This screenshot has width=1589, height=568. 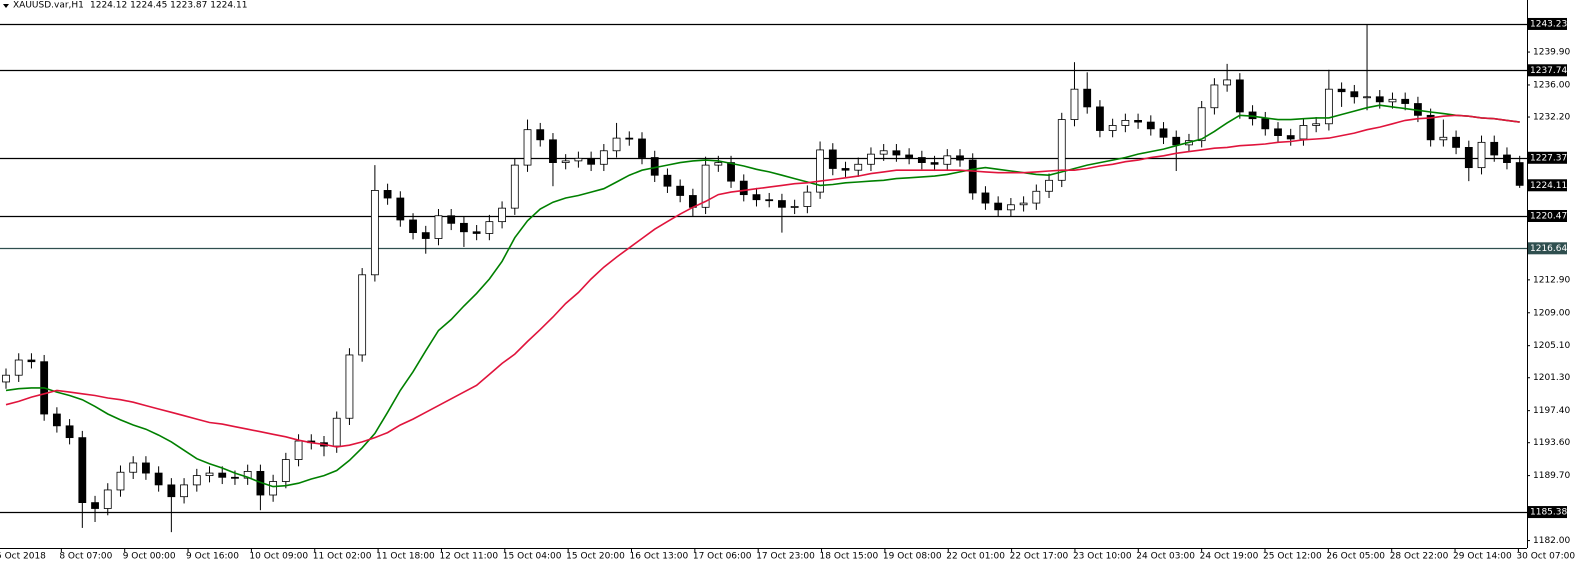 What do you see at coordinates (1039, 557) in the screenshot?
I see `x-tick-label: 22 Oct 17:00` at bounding box center [1039, 557].